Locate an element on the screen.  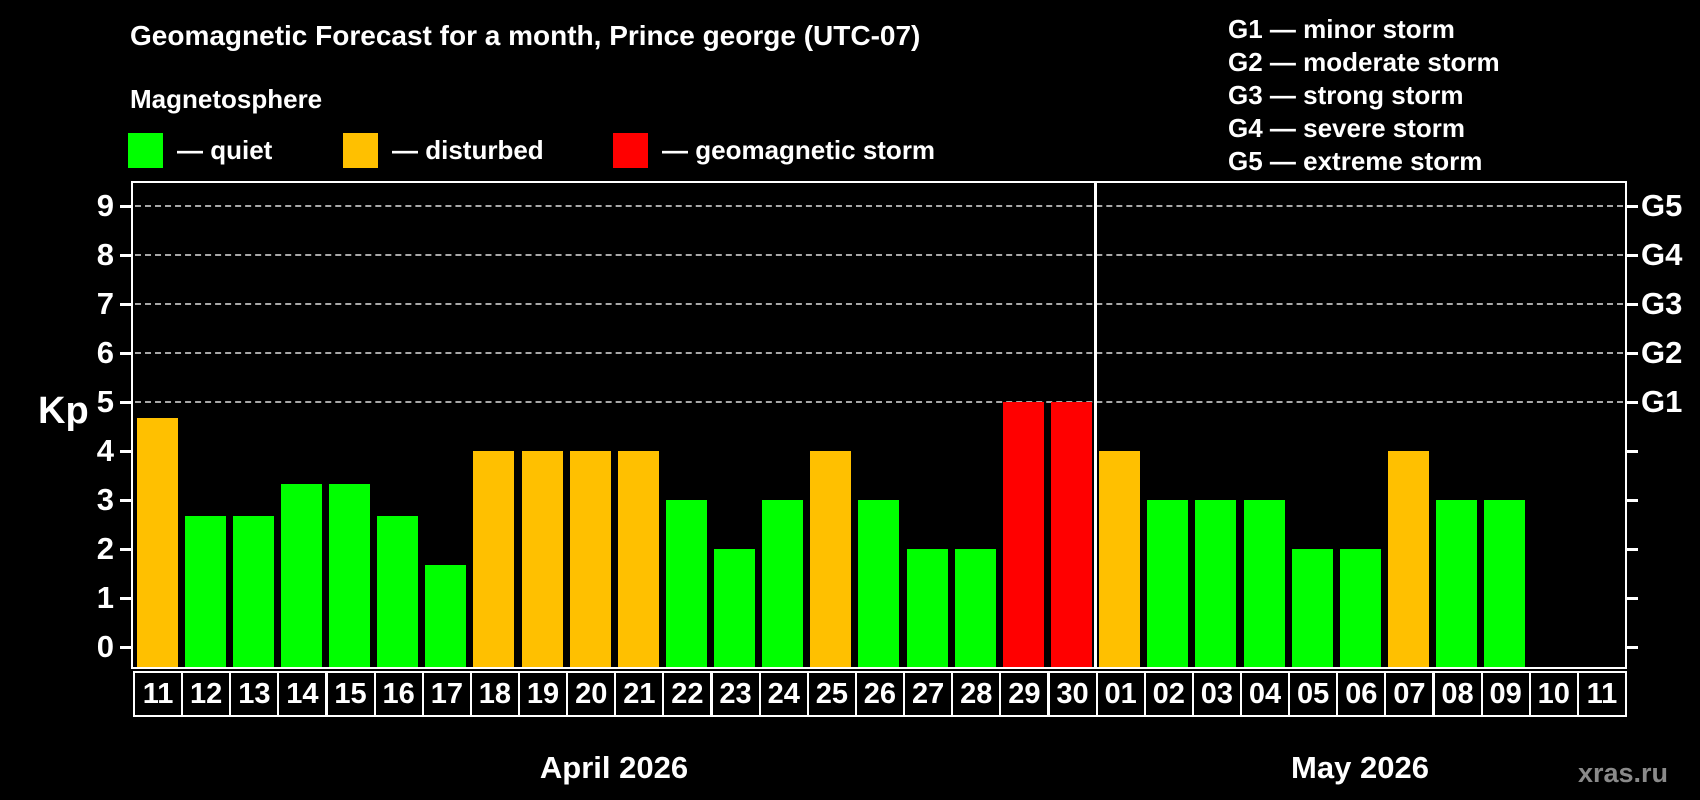
month-separator is located at coordinates (1096, 425).